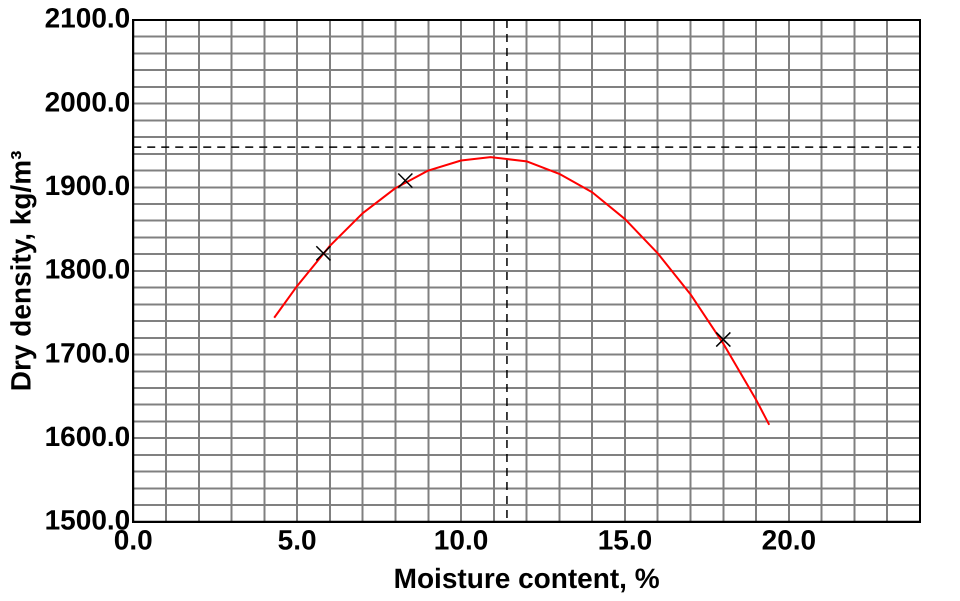 Image resolution: width=960 pixels, height=601 pixels. What do you see at coordinates (87, 436) in the screenshot?
I see `y-tick-label: 1600.0` at bounding box center [87, 436].